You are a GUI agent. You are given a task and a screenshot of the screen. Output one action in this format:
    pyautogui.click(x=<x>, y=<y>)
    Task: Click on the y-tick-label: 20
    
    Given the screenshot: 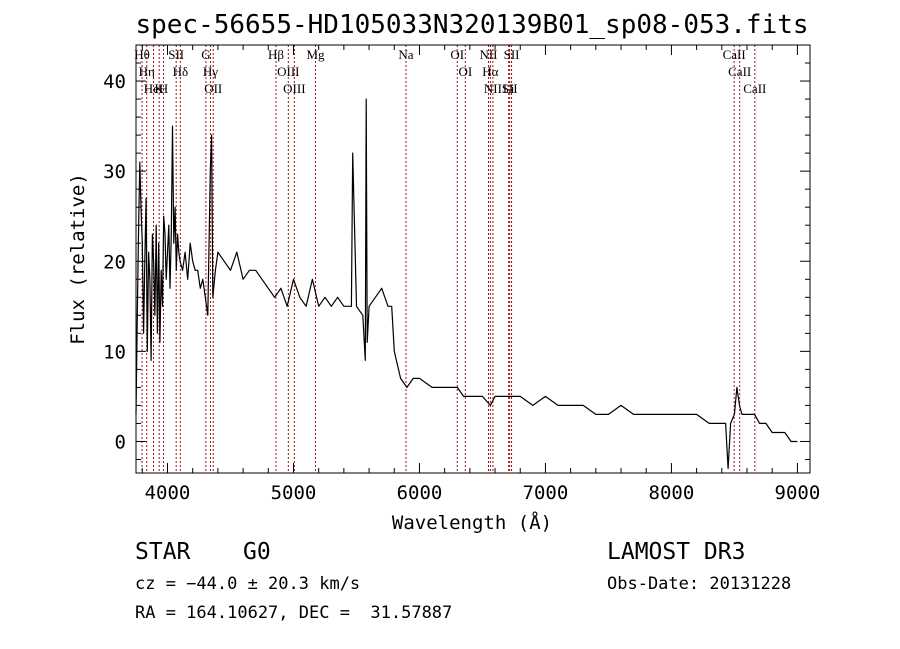 What is the action you would take?
    pyautogui.click(x=114, y=262)
    